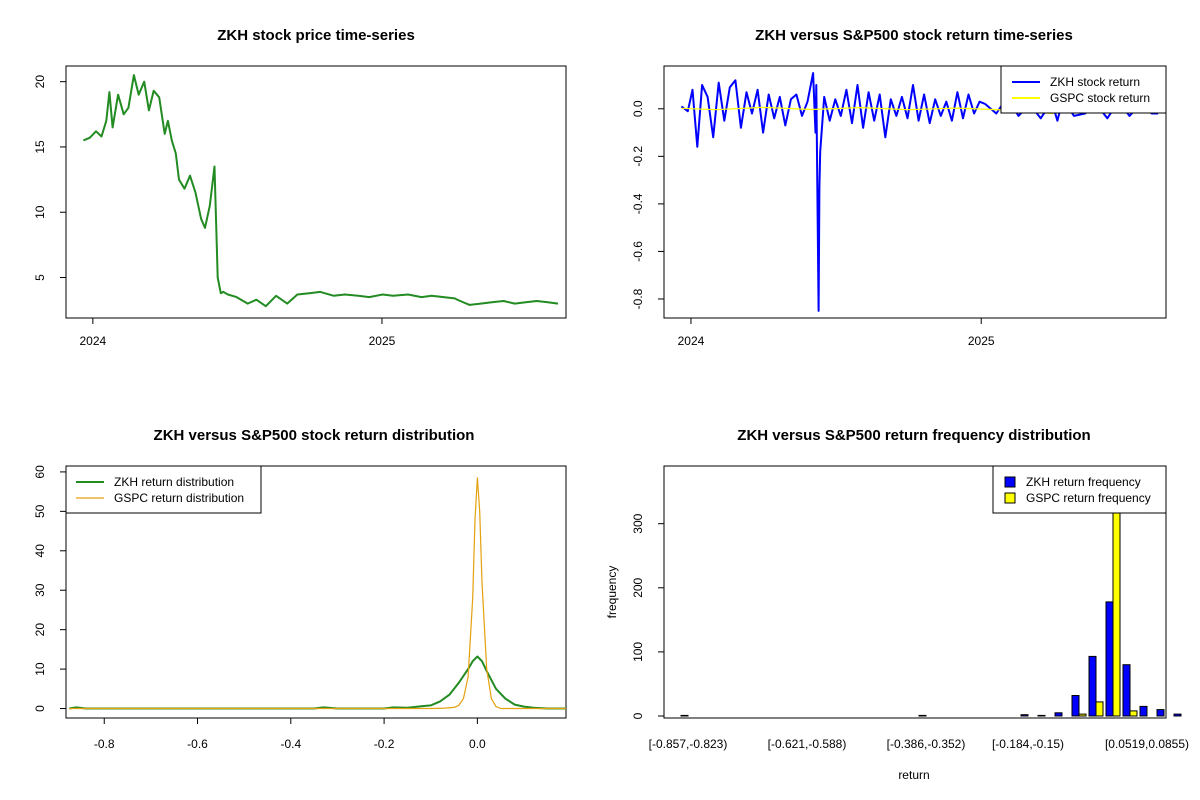 Image resolution: width=1200 pixels, height=800 pixels. I want to click on x-category-label: [-0.857,-0.823), so click(688, 744).